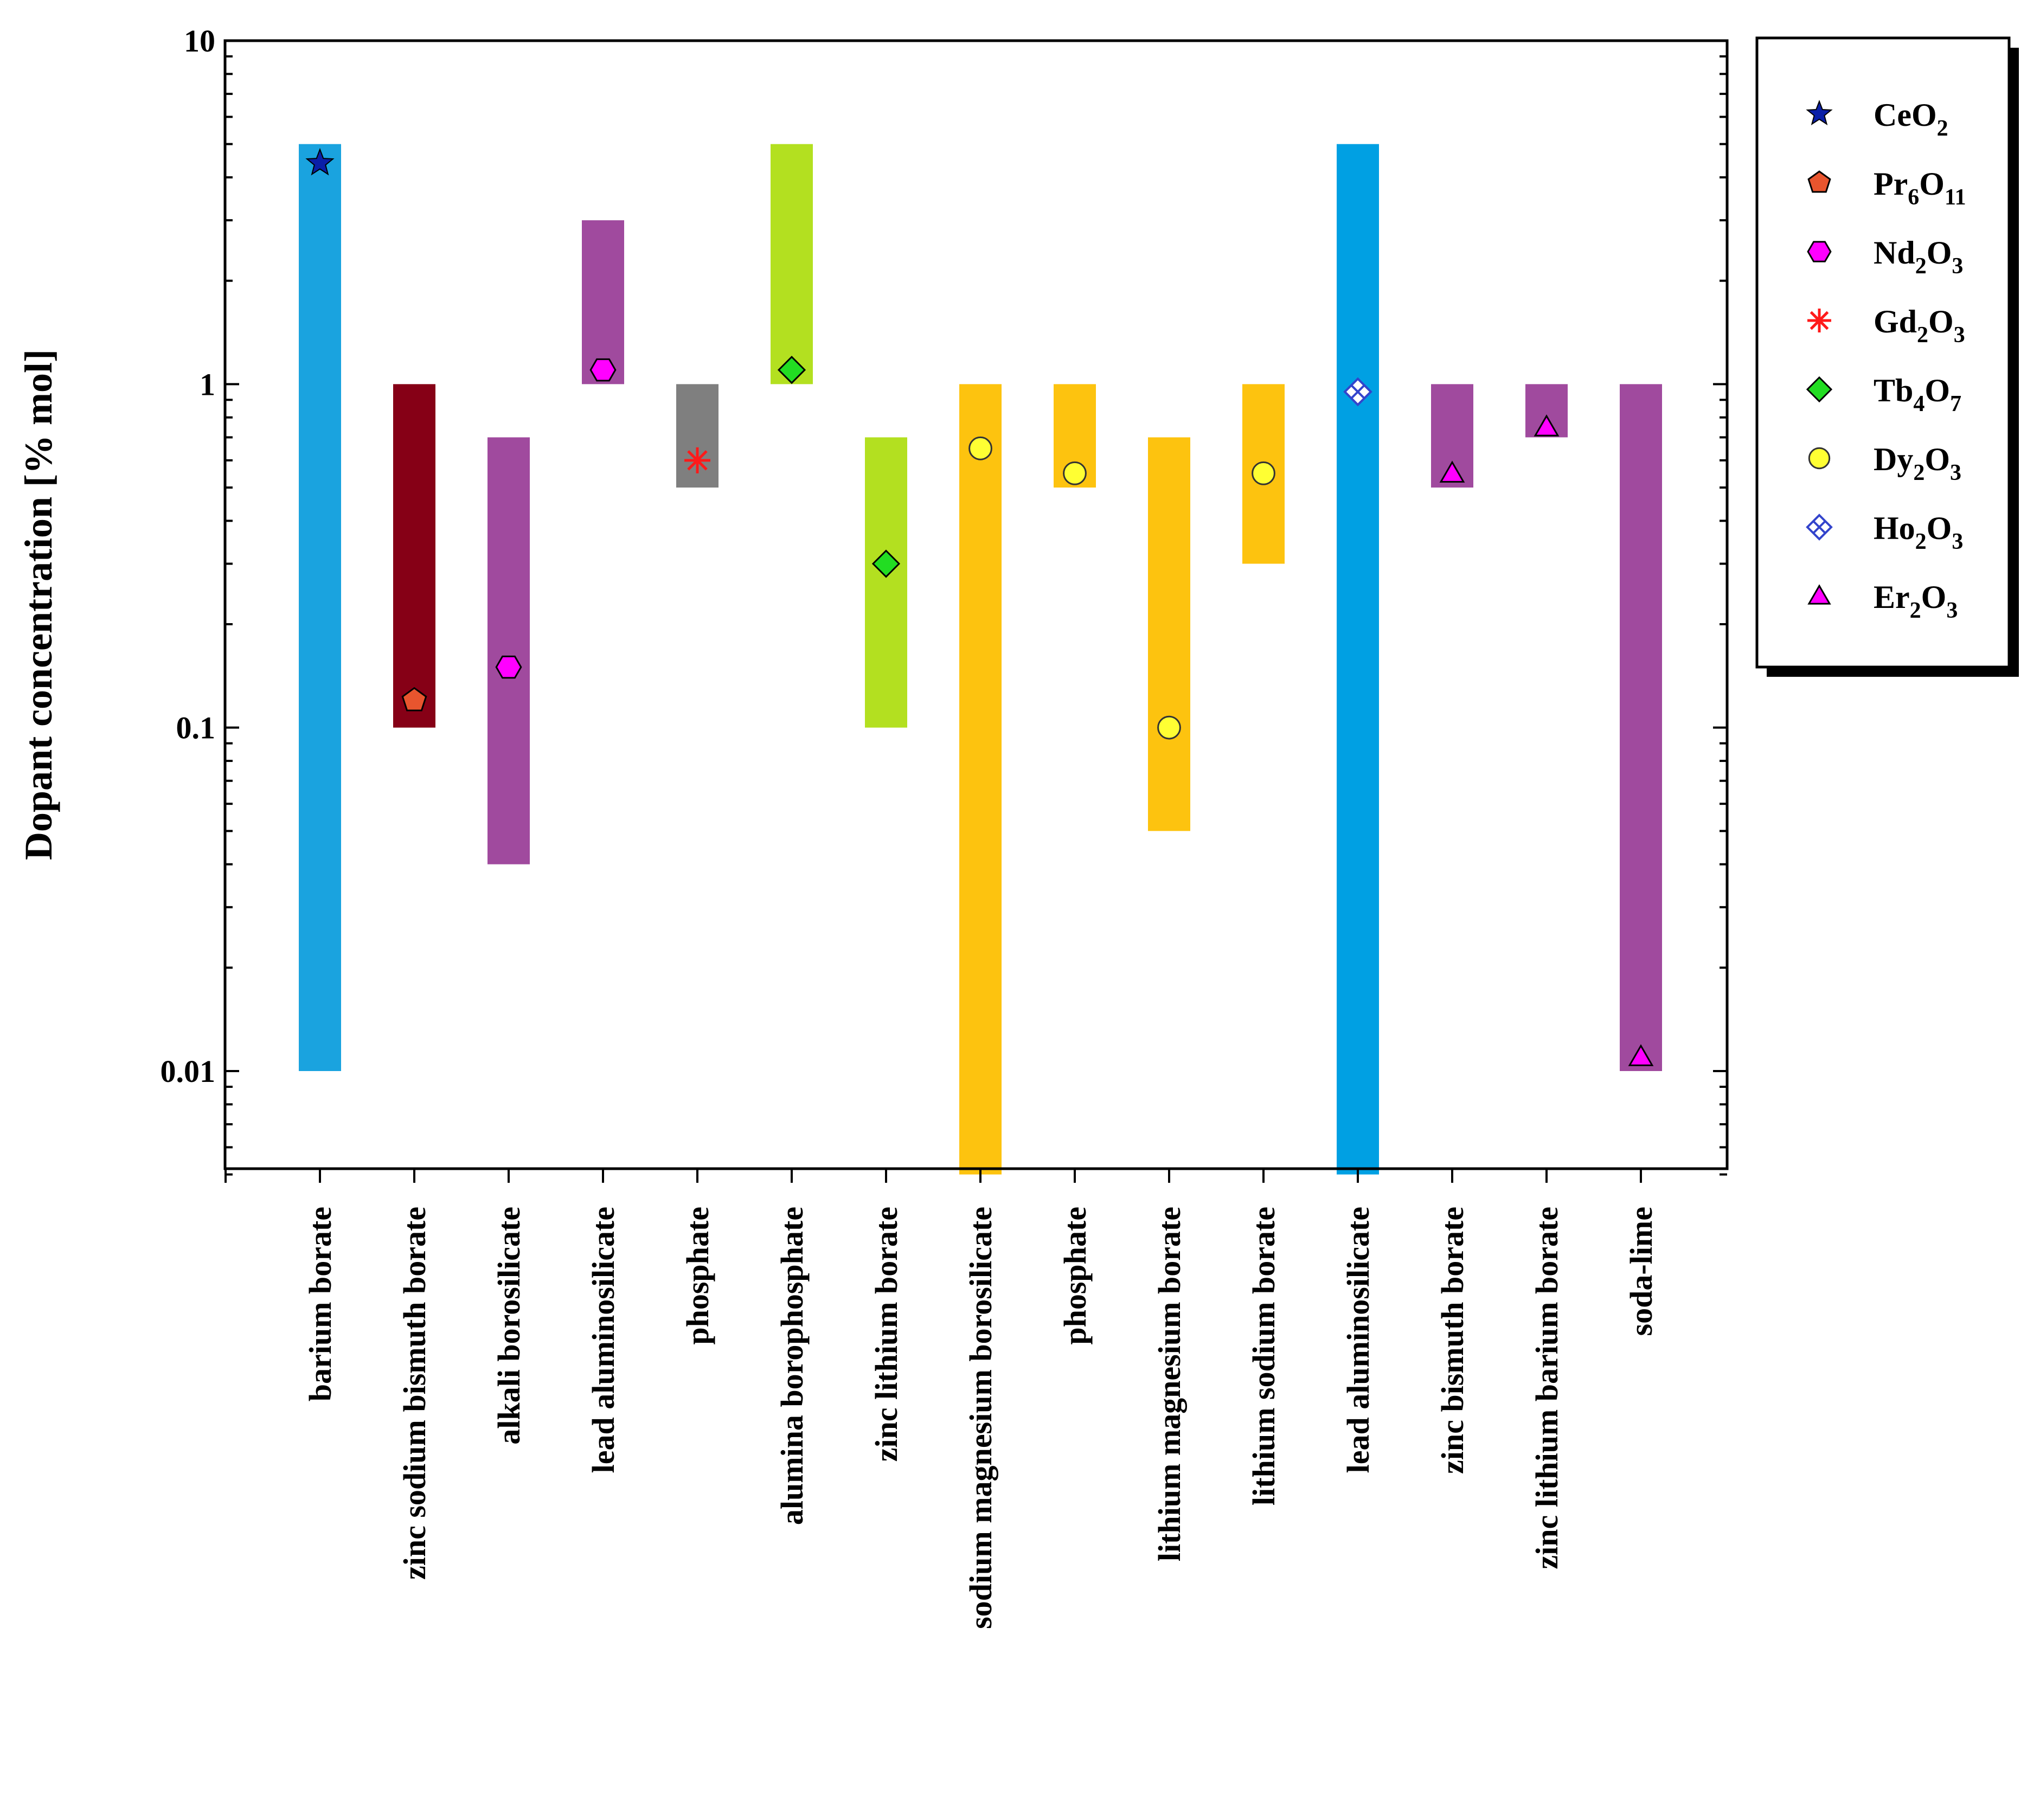  What do you see at coordinates (1819, 594) in the screenshot?
I see `legend-marker-er2o3` at bounding box center [1819, 594].